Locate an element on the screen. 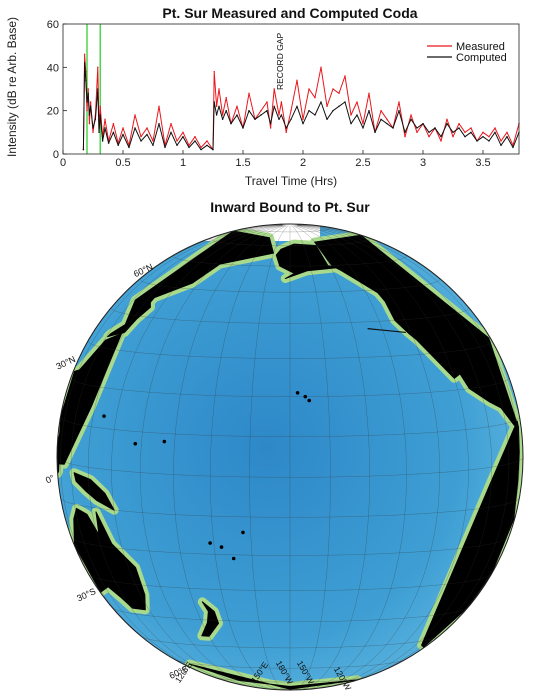  y-tick-label: 60 is located at coordinates (53, 25).